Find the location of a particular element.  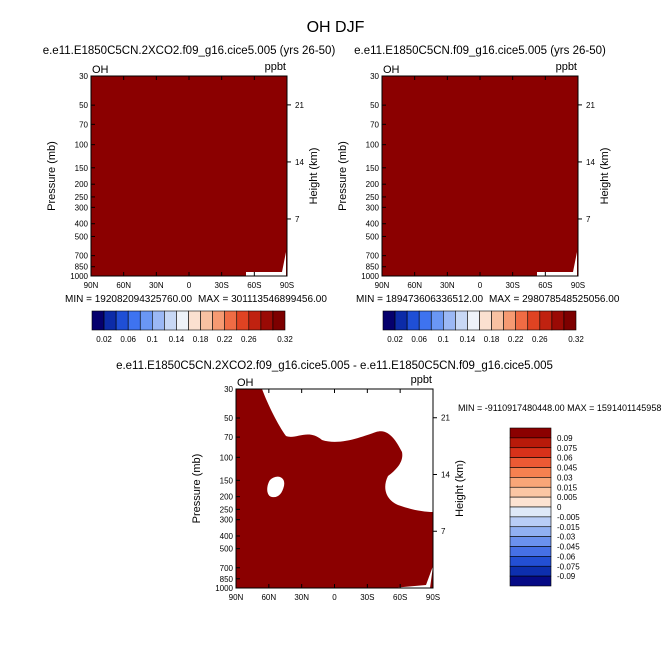

y-tick-label: 1000 is located at coordinates (370, 276).